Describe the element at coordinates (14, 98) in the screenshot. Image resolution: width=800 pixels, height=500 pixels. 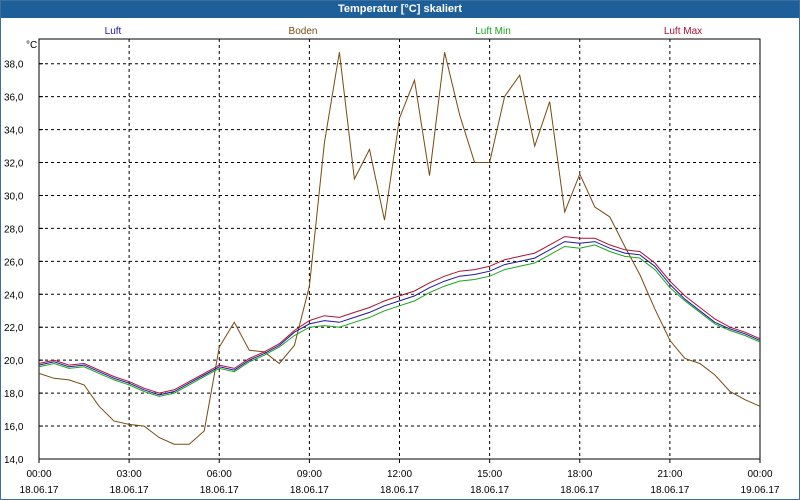
I see `y-tick-label: 36,0` at that location.